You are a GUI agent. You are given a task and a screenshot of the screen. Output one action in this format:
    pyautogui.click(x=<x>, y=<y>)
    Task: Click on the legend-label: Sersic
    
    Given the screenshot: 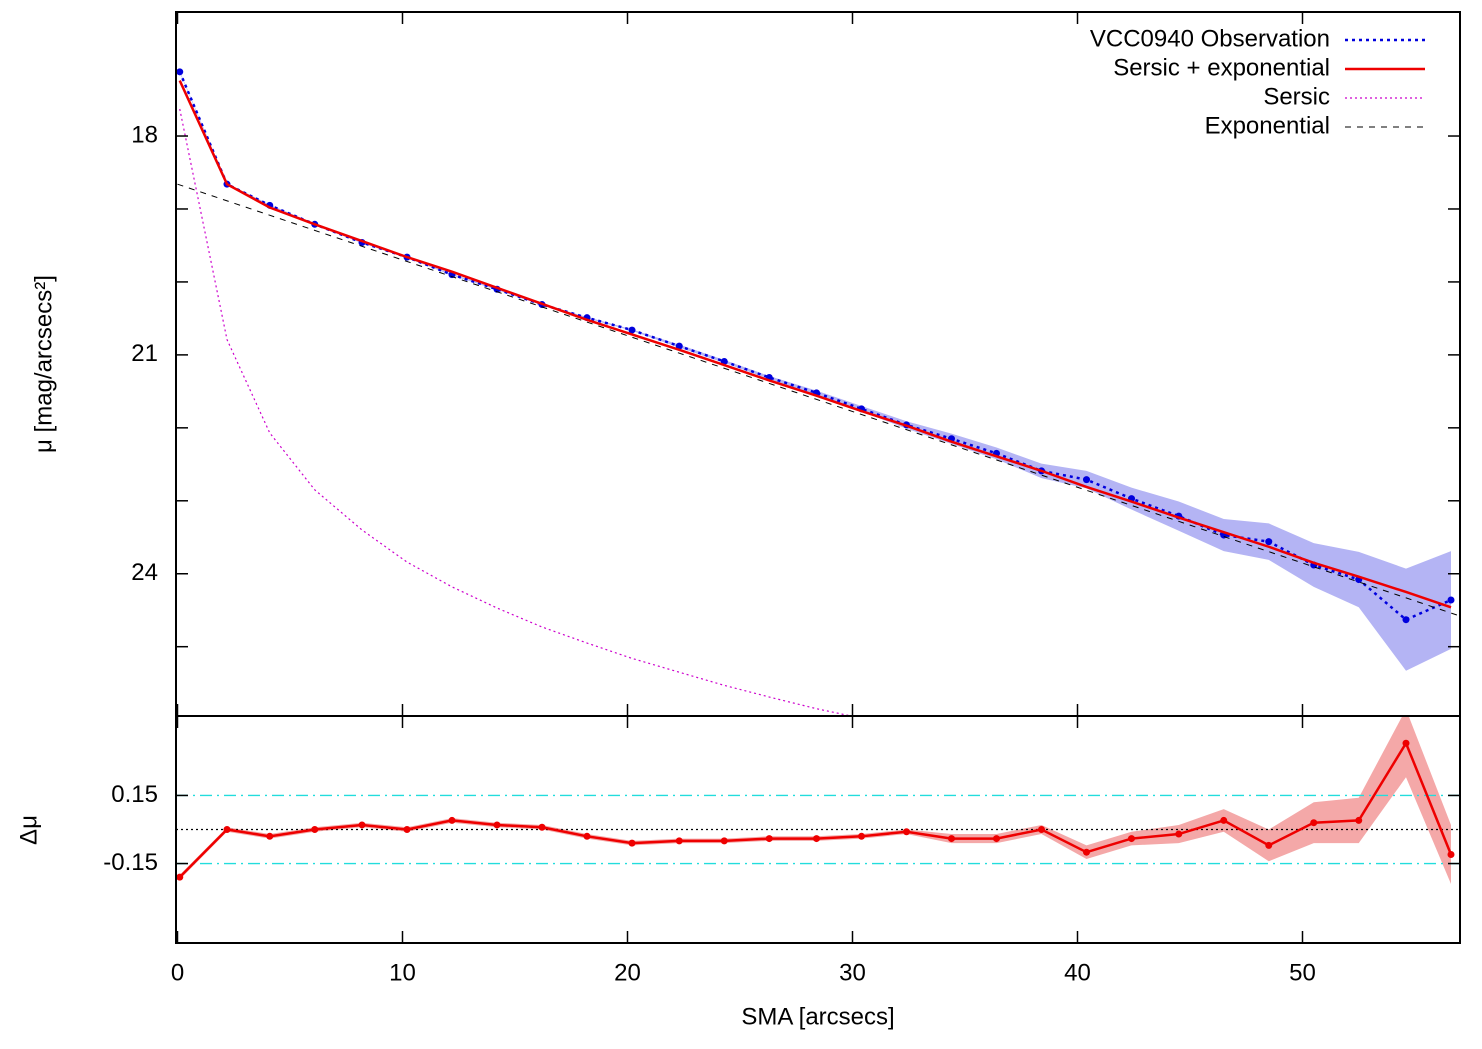 What is the action you would take?
    pyautogui.click(x=1296, y=96)
    